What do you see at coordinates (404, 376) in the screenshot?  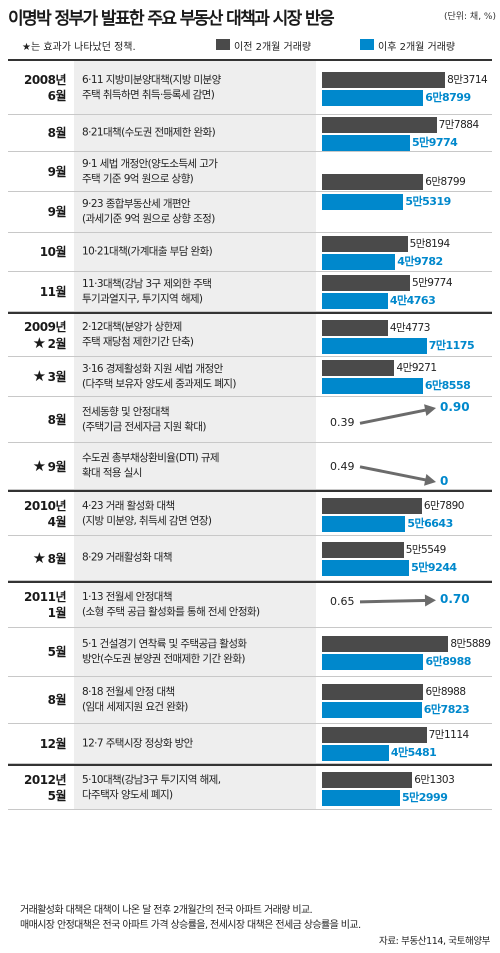 I see `chart-cell: 4만9271 6만8558` at bounding box center [404, 376].